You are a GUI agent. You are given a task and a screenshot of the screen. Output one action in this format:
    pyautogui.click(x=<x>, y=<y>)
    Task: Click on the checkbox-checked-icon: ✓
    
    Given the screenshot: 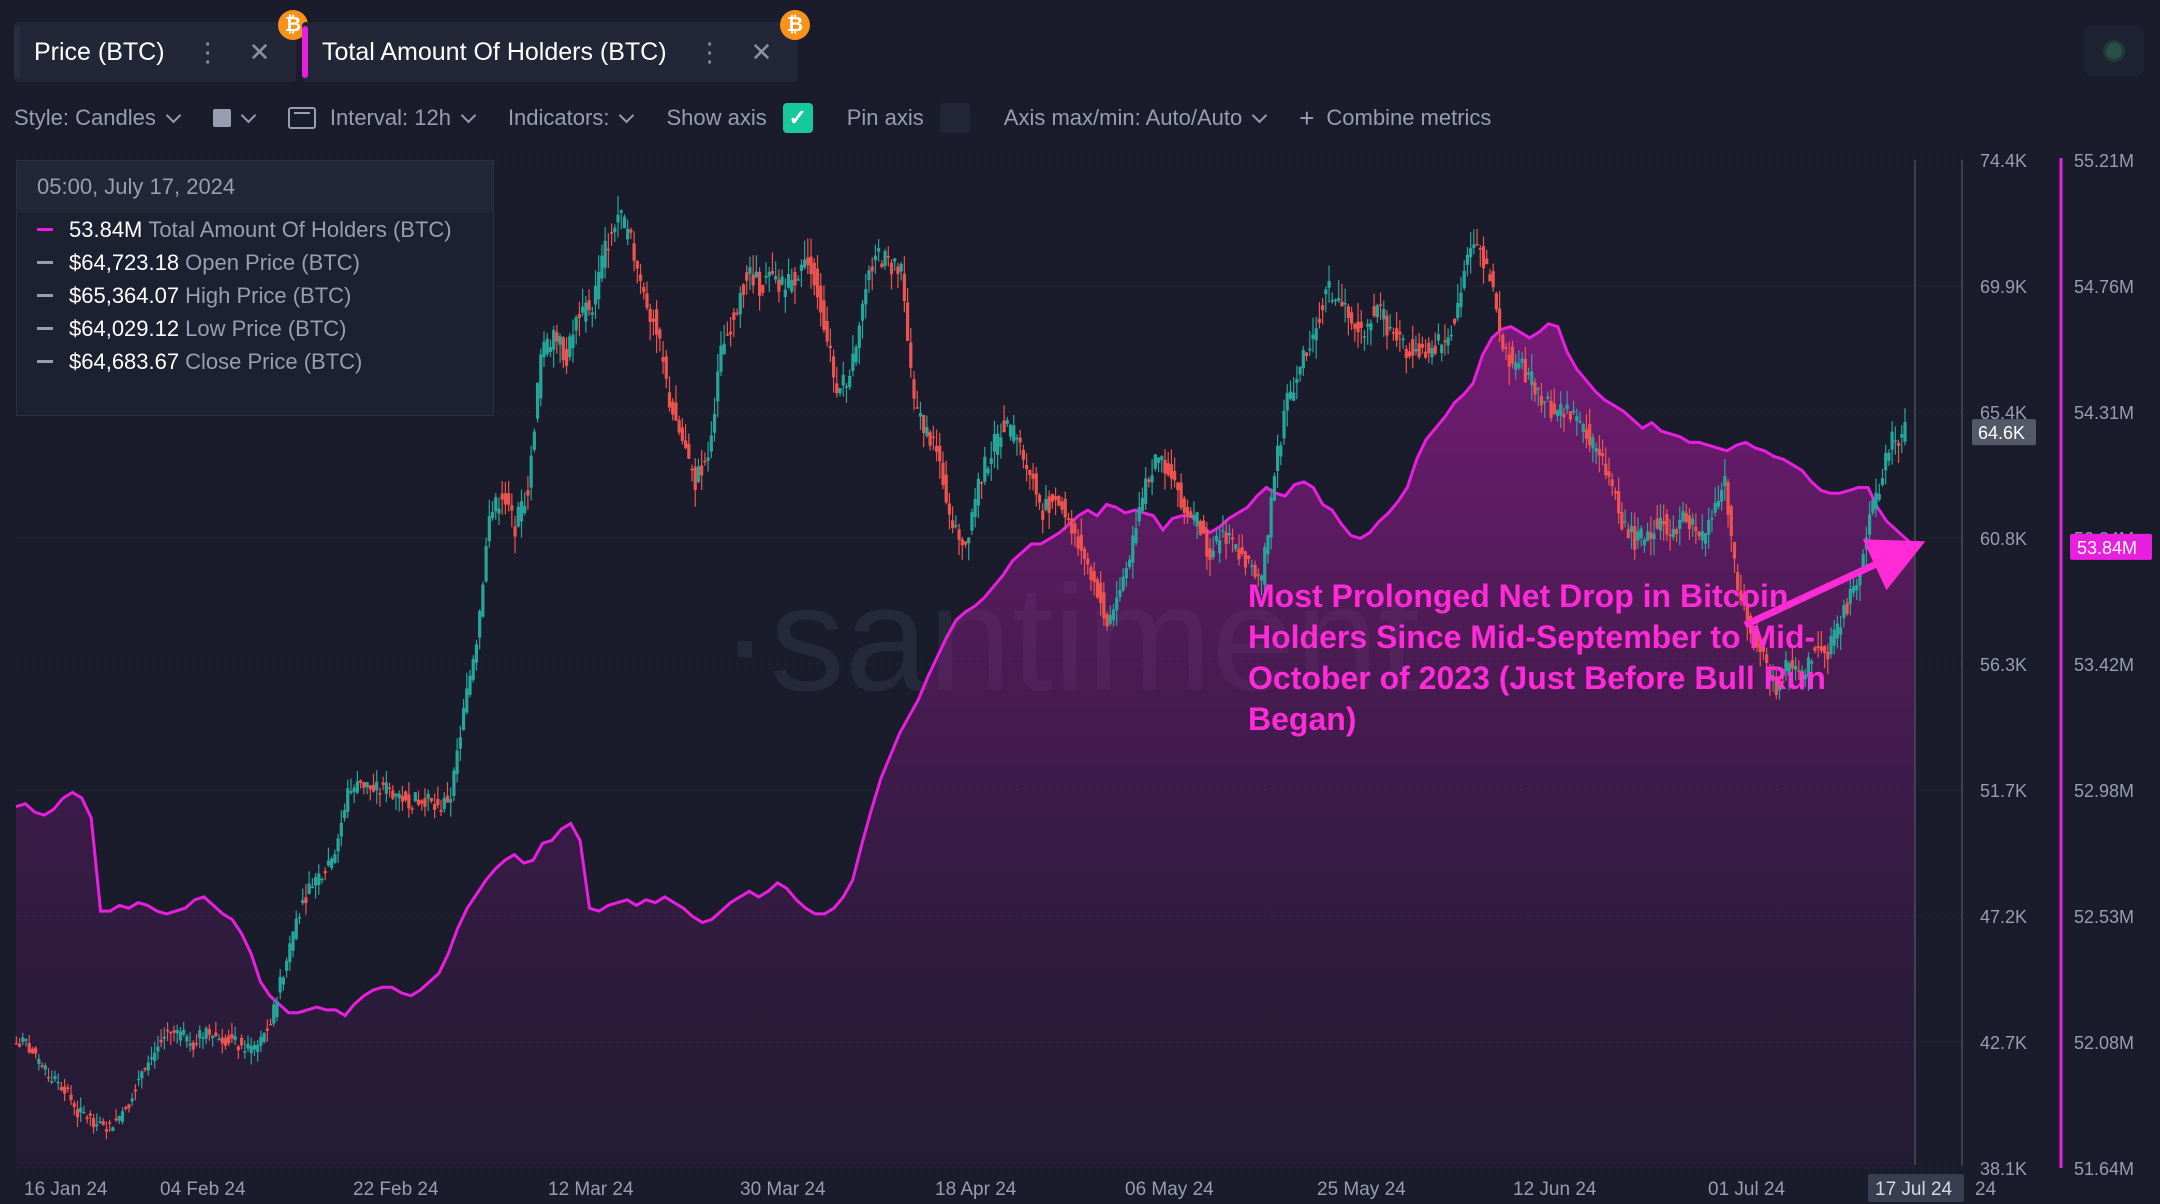 What is the action you would take?
    pyautogui.click(x=797, y=118)
    